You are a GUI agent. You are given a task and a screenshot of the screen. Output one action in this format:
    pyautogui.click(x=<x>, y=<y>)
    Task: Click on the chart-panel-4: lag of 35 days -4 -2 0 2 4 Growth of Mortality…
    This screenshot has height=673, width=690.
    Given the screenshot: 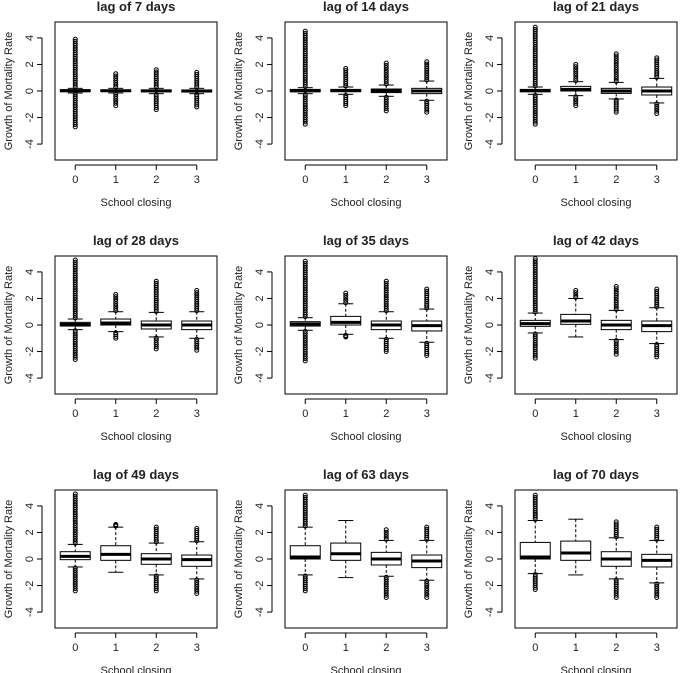 What is the action you would take?
    pyautogui.click(x=340, y=338)
    